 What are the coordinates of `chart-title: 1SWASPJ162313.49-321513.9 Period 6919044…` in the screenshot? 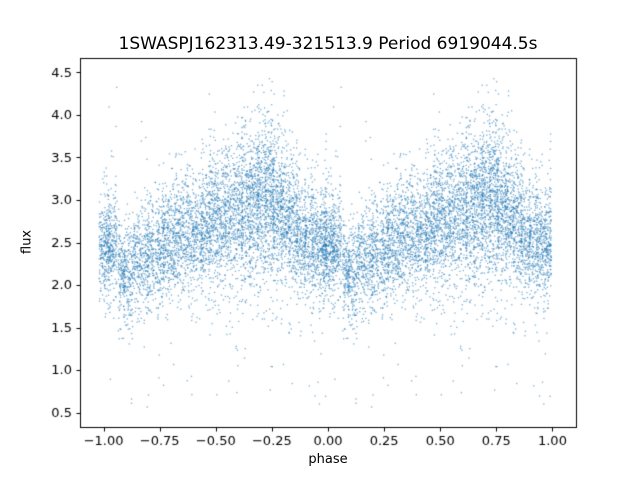 It's located at (328, 44).